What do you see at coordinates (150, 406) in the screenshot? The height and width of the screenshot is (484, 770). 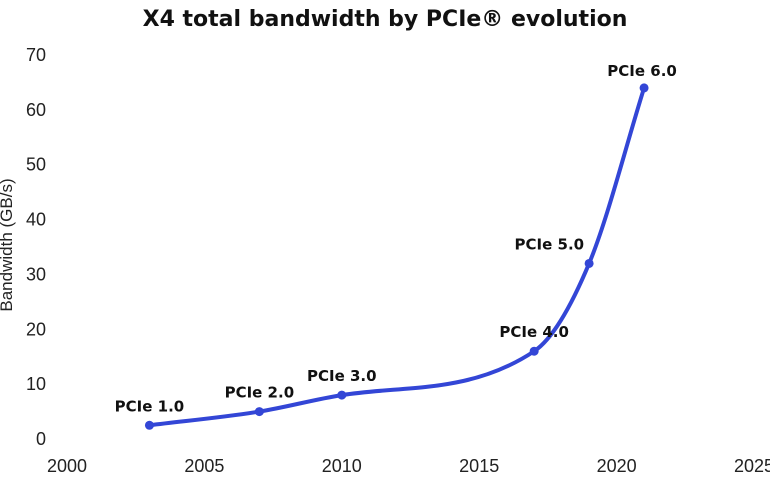 I see `data-point-label: PCIe 1.0` at bounding box center [150, 406].